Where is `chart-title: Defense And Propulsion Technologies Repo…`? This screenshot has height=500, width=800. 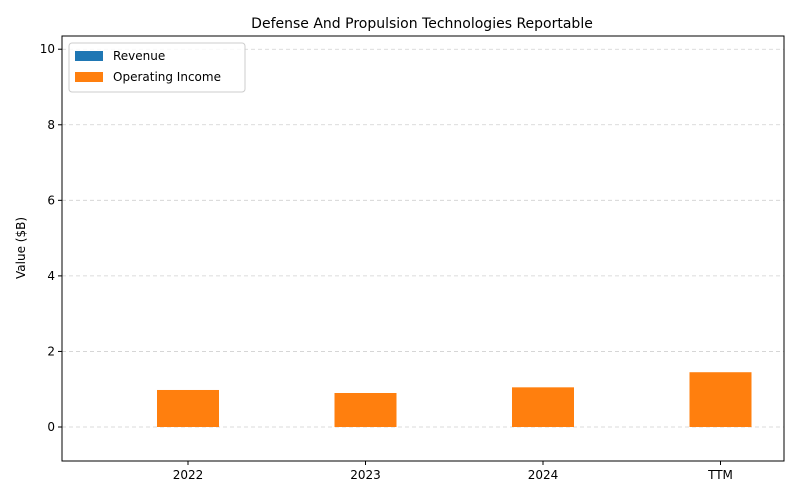 chart-title: Defense And Propulsion Technologies Repo… is located at coordinates (422, 24).